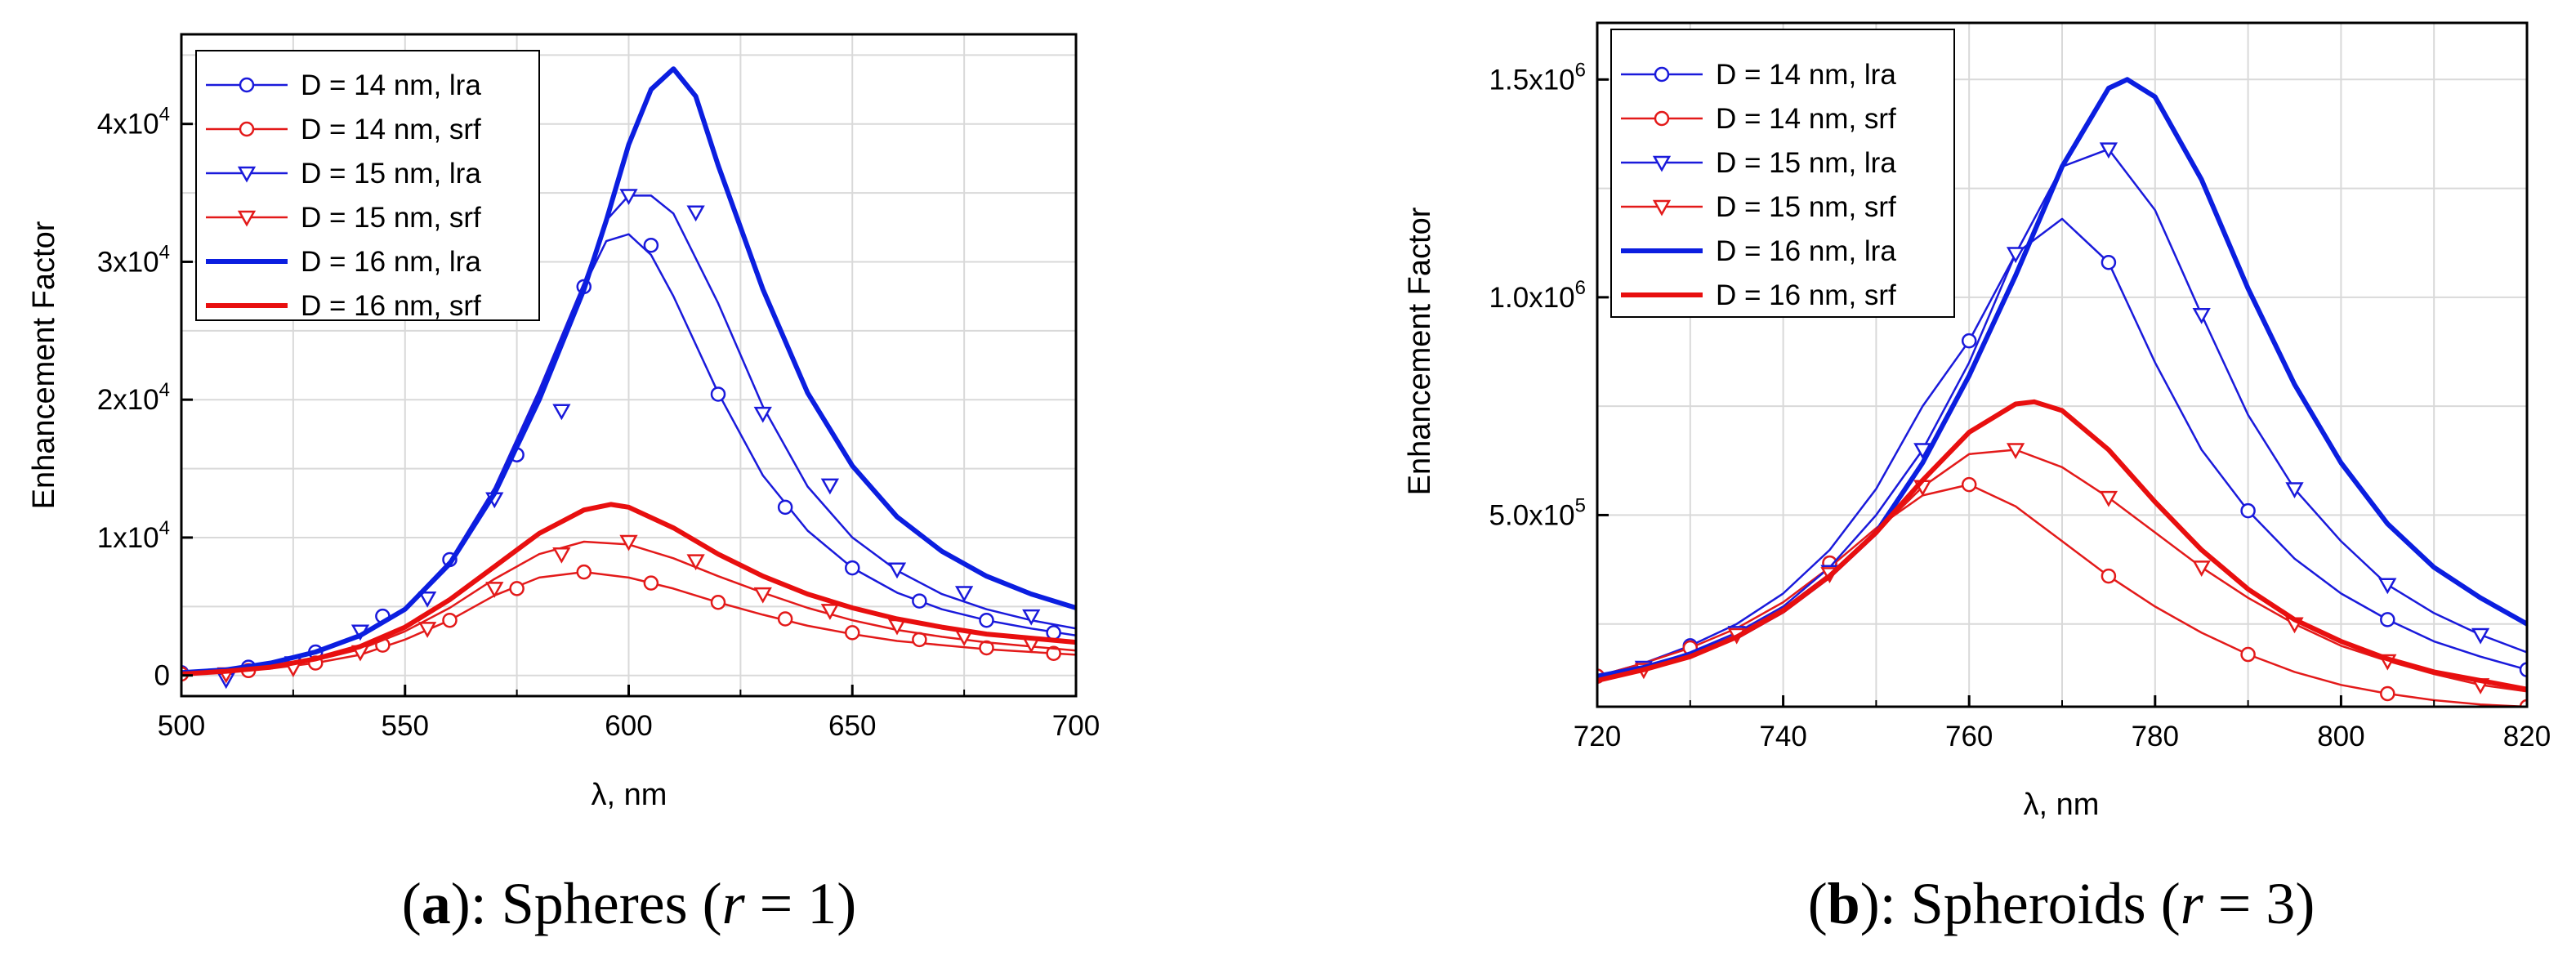 The height and width of the screenshot is (960, 2576). Describe the element at coordinates (1076, 726) in the screenshot. I see `x-tick-label: 700` at that location.